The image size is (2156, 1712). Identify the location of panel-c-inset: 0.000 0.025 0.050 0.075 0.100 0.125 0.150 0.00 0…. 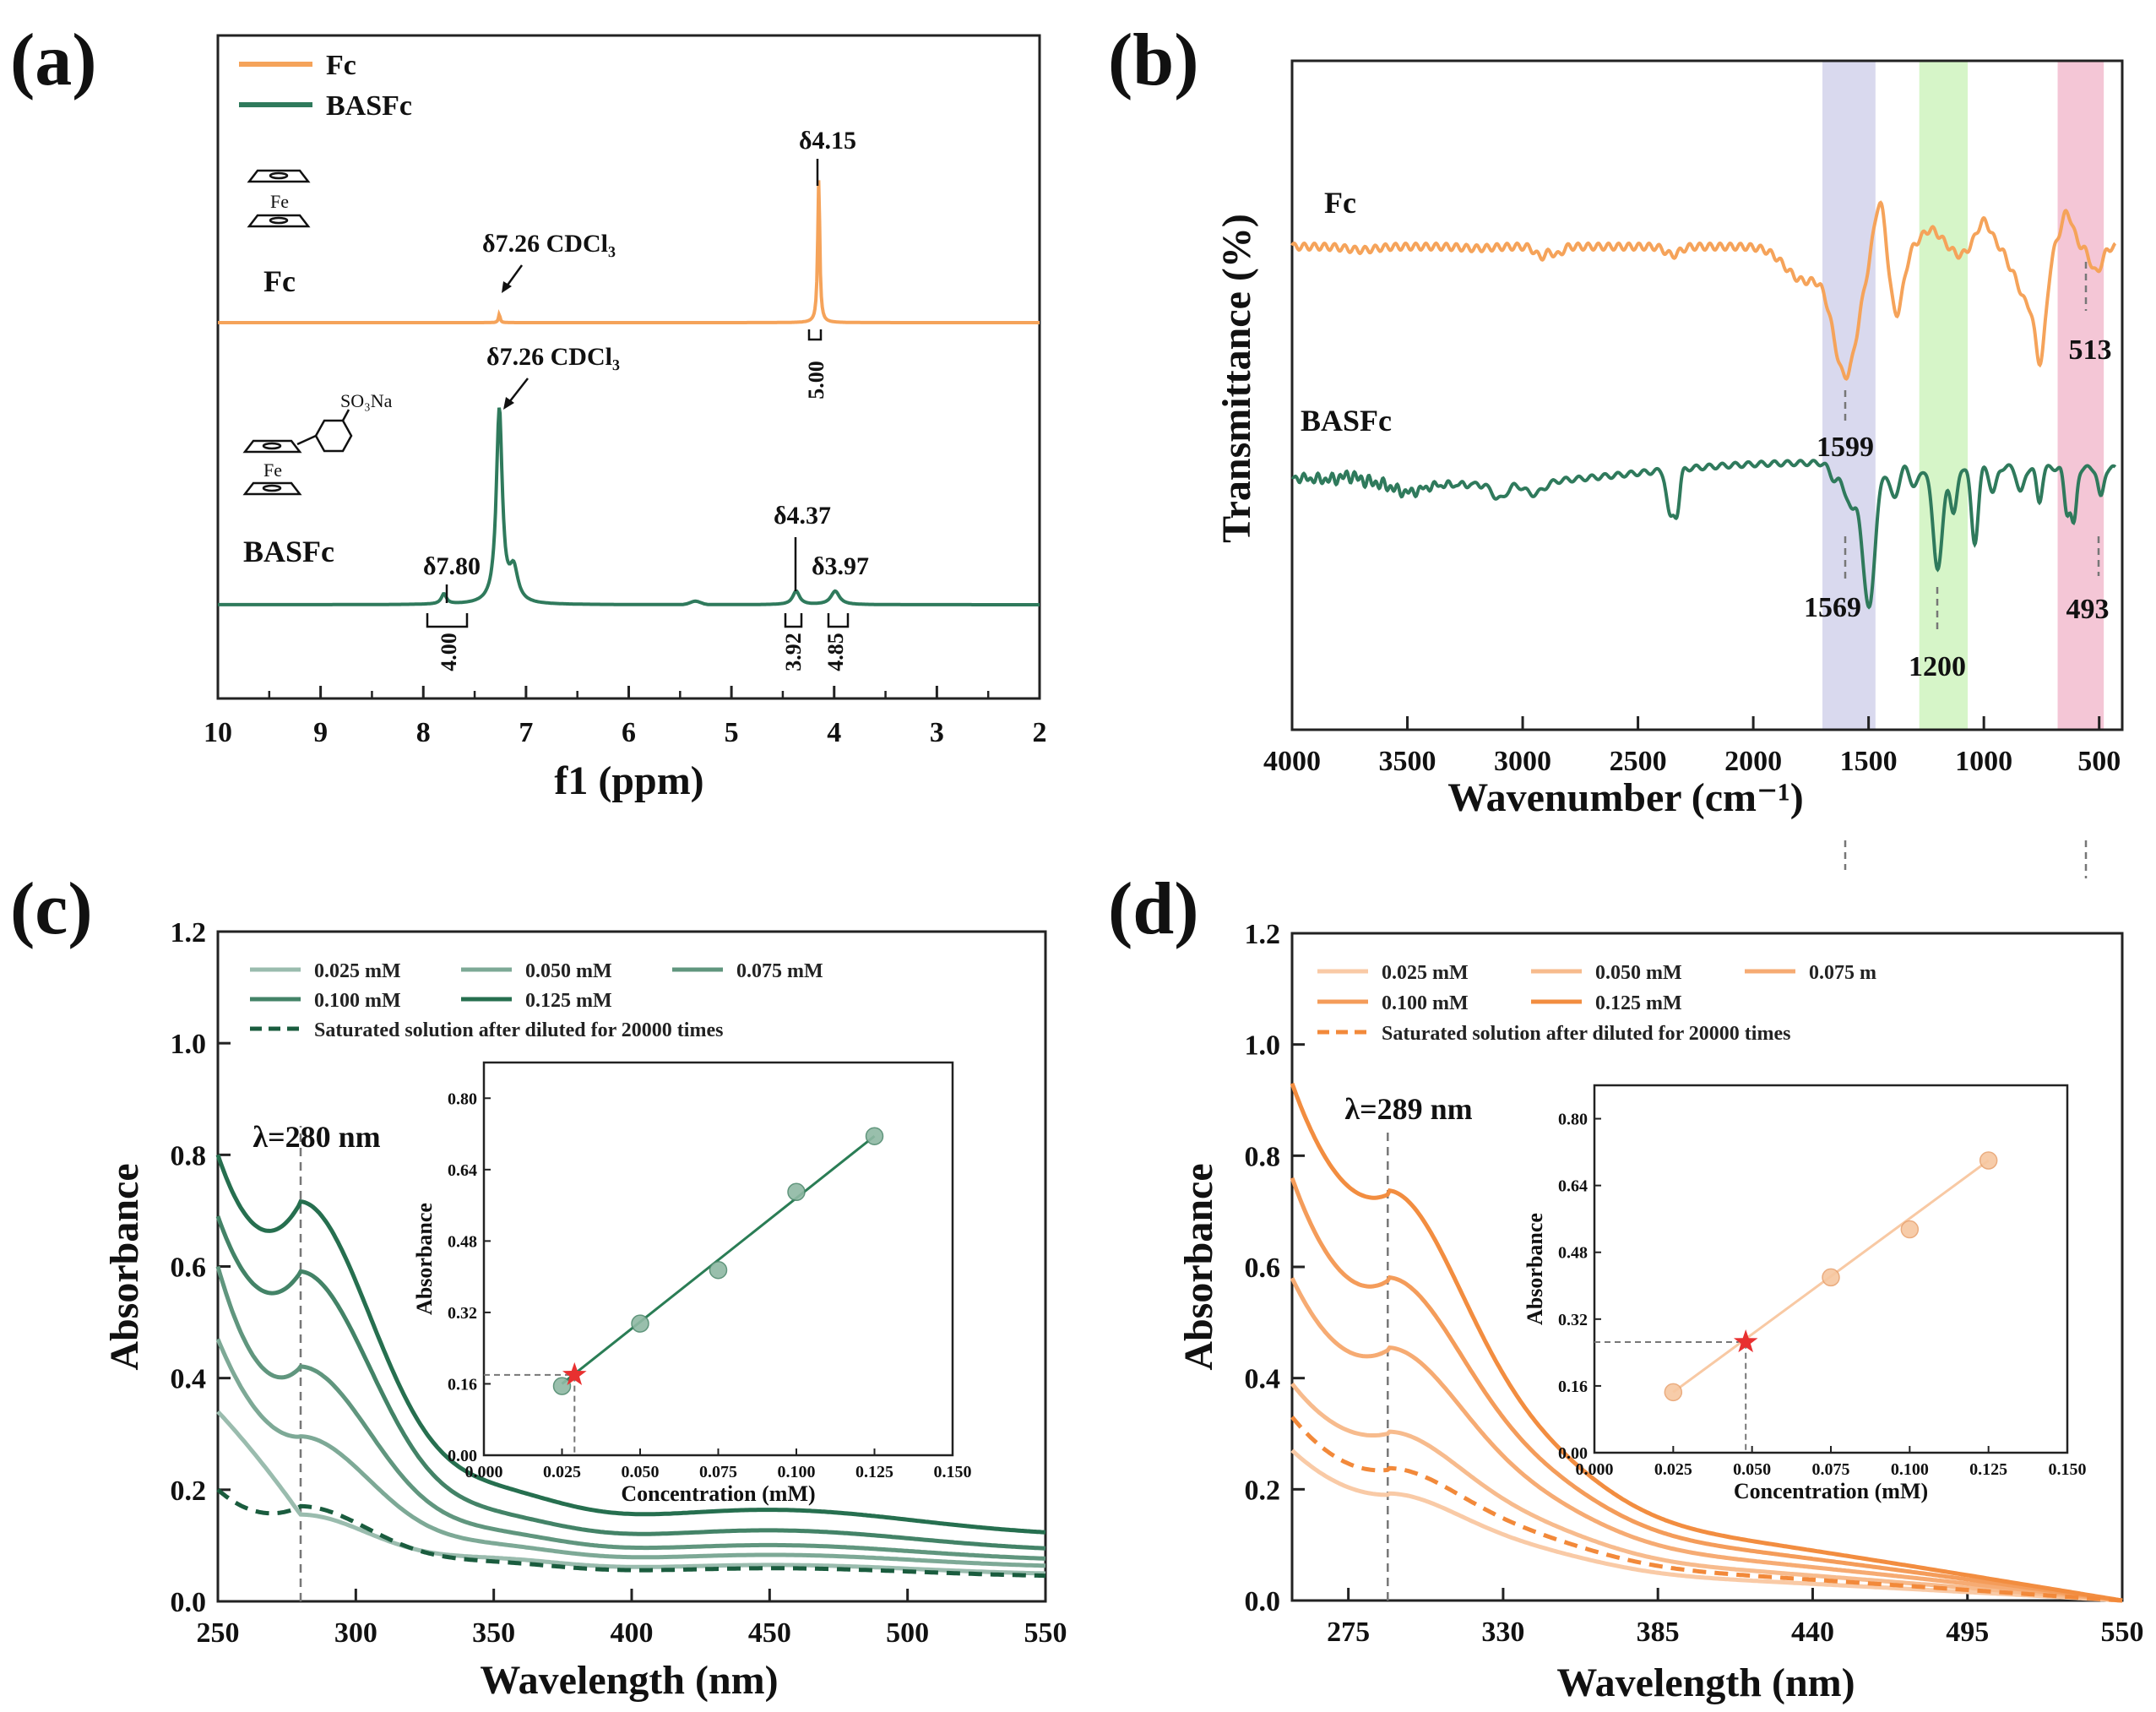
(692, 1283).